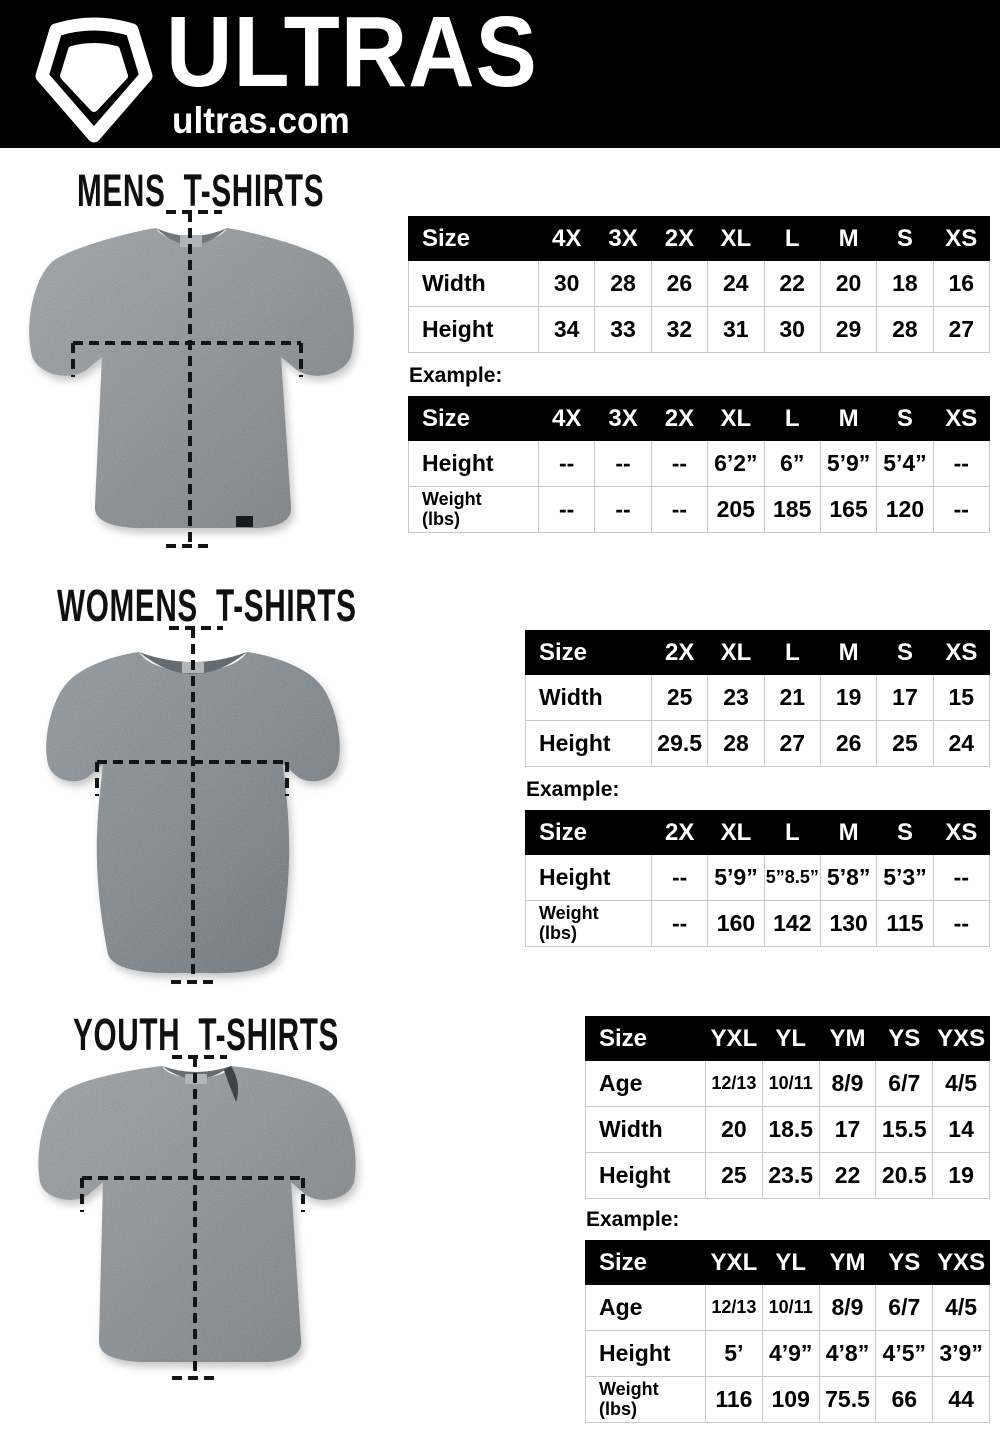  What do you see at coordinates (734, 1083) in the screenshot?
I see `table-cell: 12/13` at bounding box center [734, 1083].